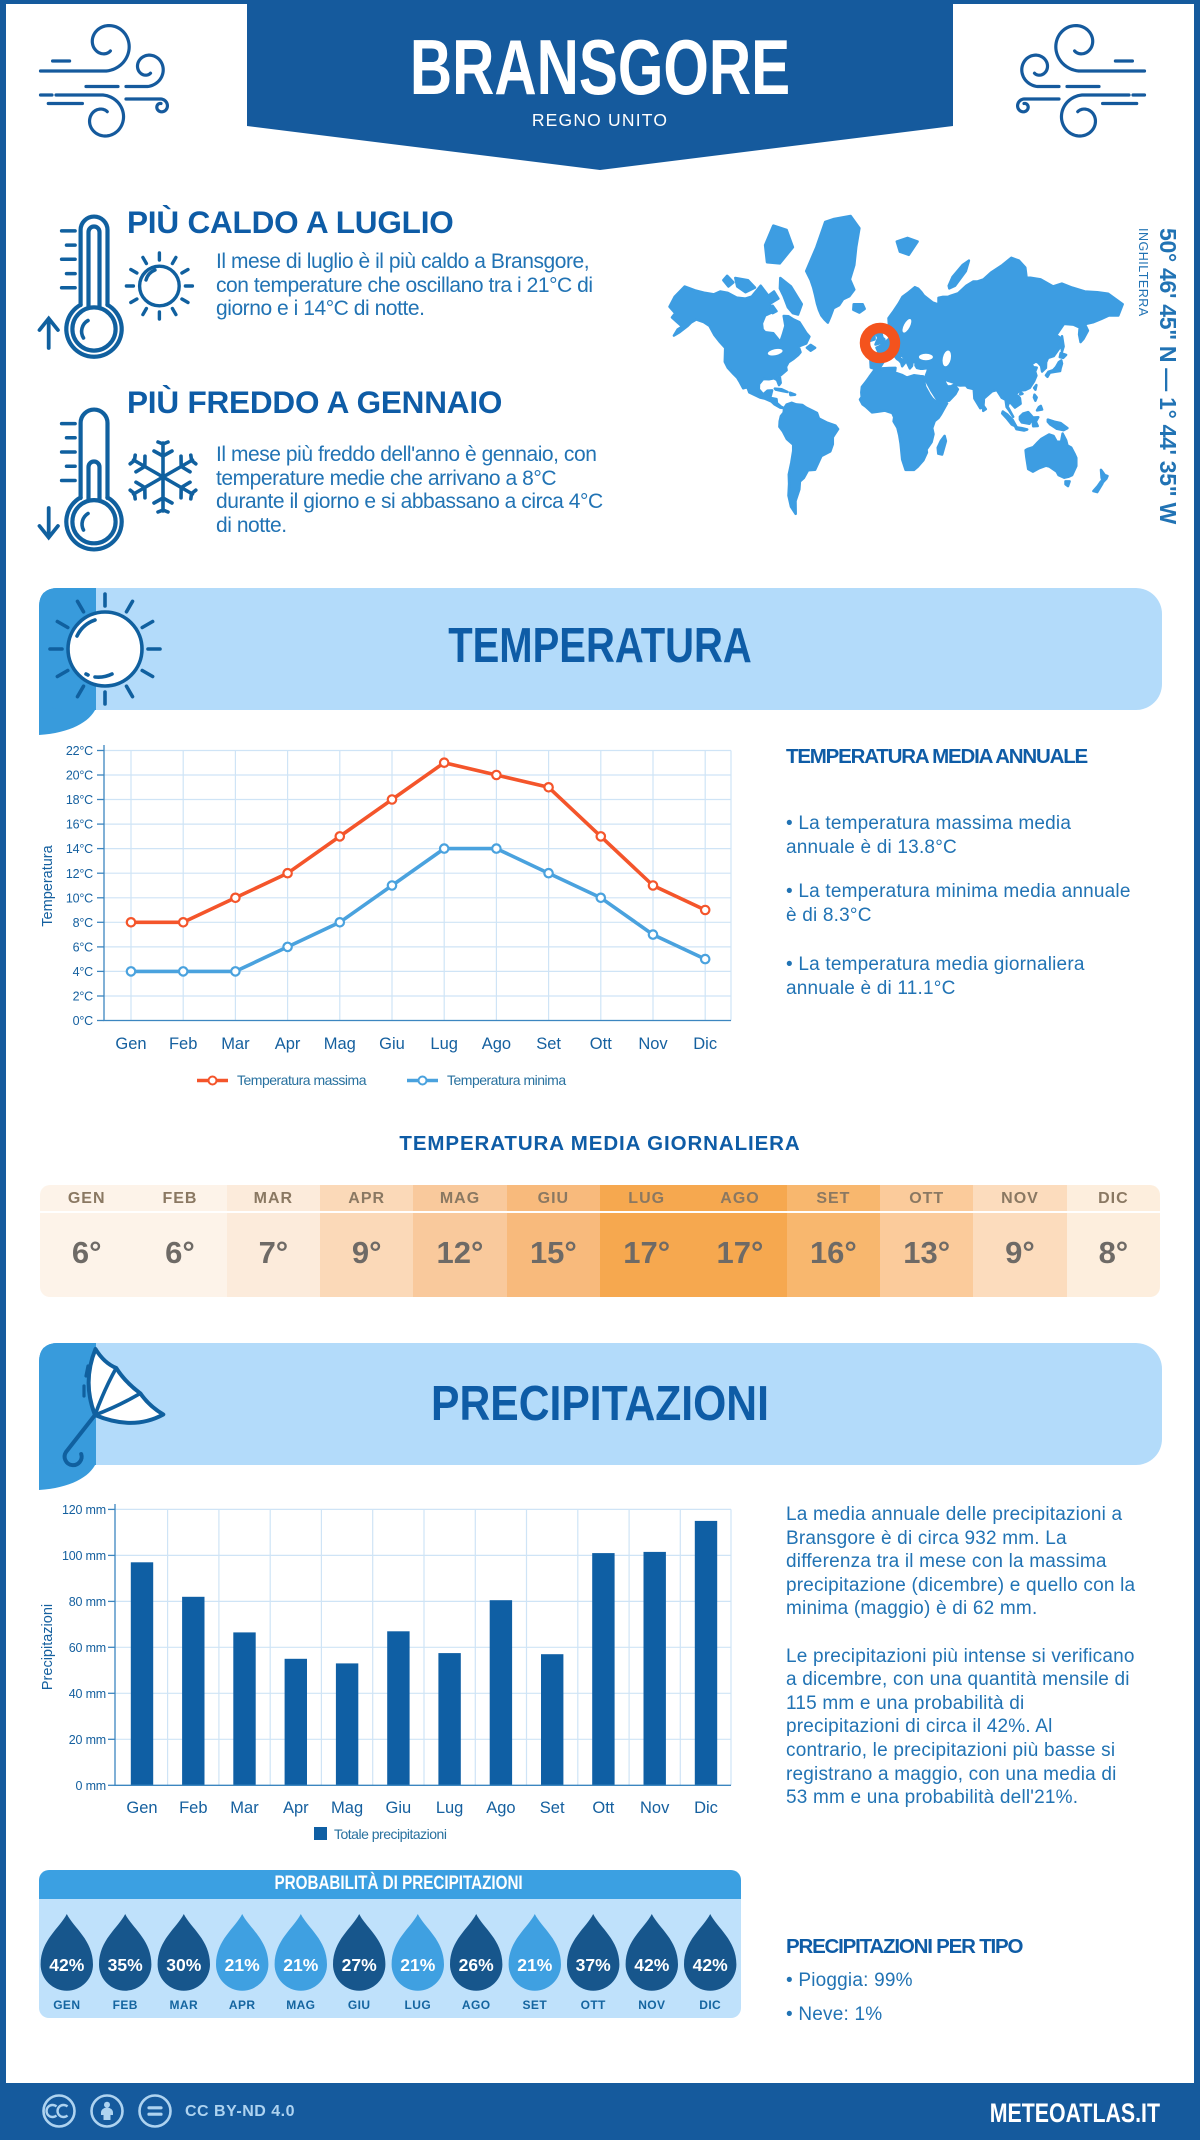 The width and height of the screenshot is (1200, 2140). What do you see at coordinates (125, 2005) in the screenshot?
I see `svg-text: FEB` at bounding box center [125, 2005].